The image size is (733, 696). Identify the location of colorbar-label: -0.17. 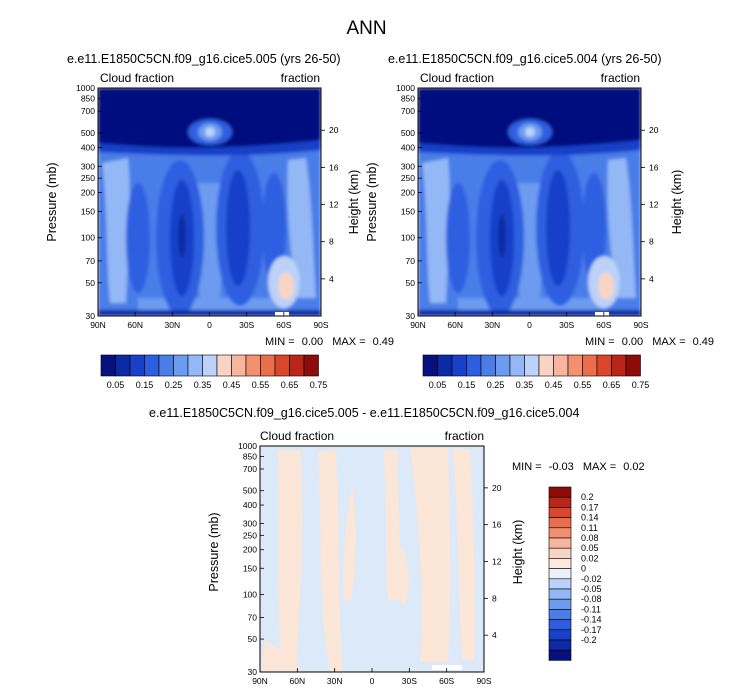
(591, 630).